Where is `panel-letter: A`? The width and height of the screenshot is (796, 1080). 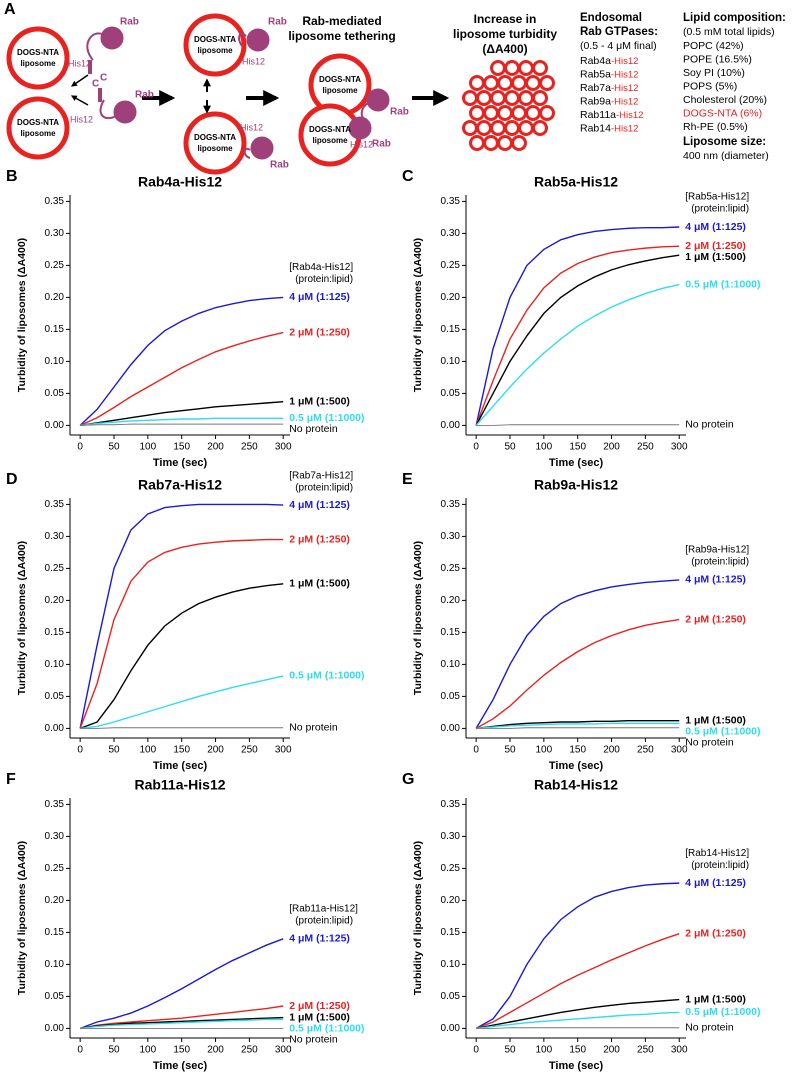
panel-letter: A is located at coordinates (10, 9).